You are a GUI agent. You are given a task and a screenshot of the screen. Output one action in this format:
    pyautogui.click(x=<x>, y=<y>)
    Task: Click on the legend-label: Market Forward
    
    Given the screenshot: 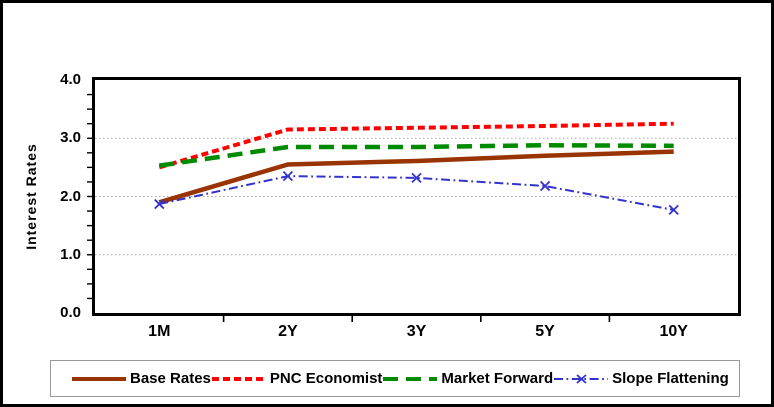 What is the action you would take?
    pyautogui.click(x=497, y=378)
    